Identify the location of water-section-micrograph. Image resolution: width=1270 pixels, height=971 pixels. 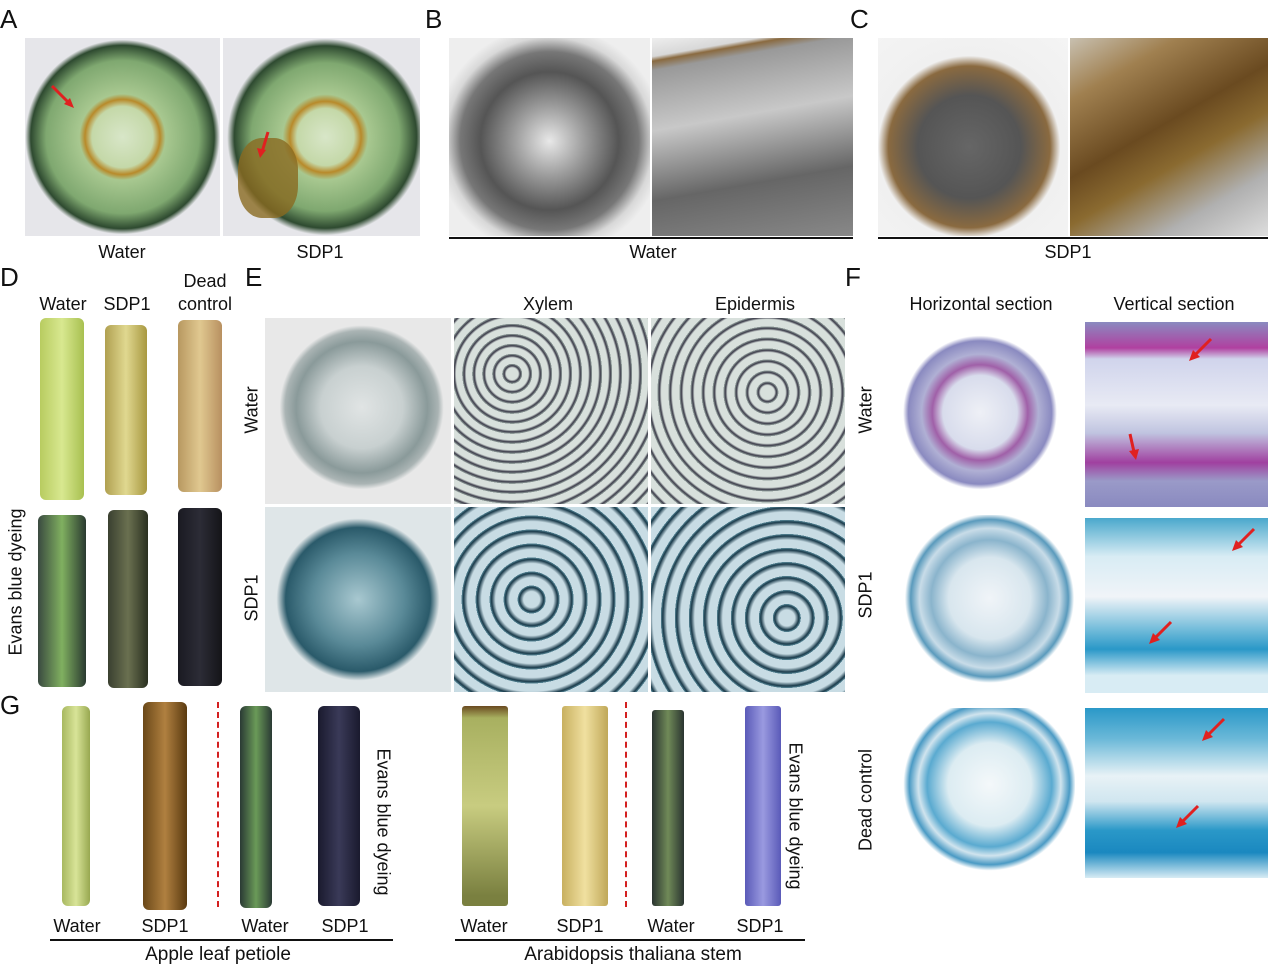
(549, 137).